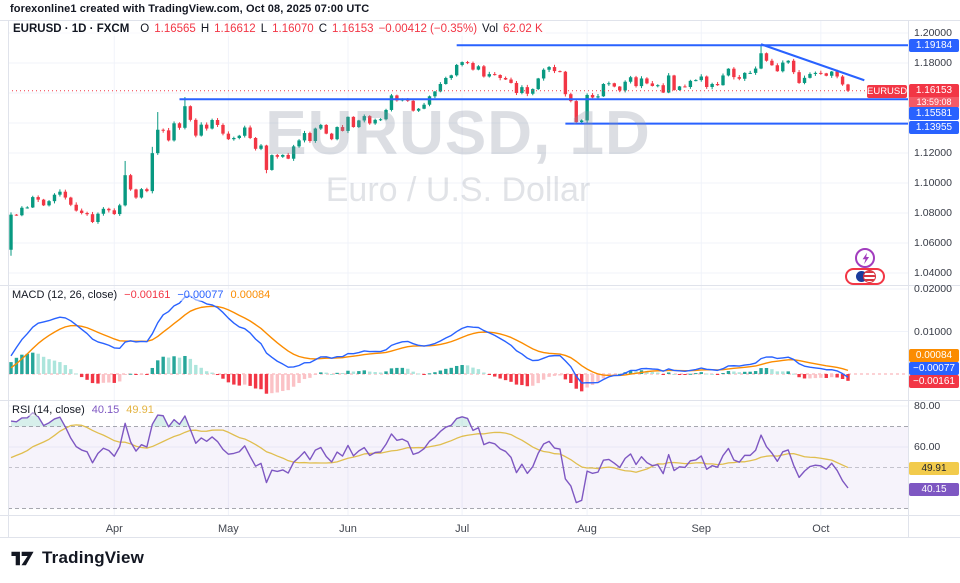 This screenshot has width=960, height=583. I want to click on macd-hist-value: −0.00161, so click(147, 295).